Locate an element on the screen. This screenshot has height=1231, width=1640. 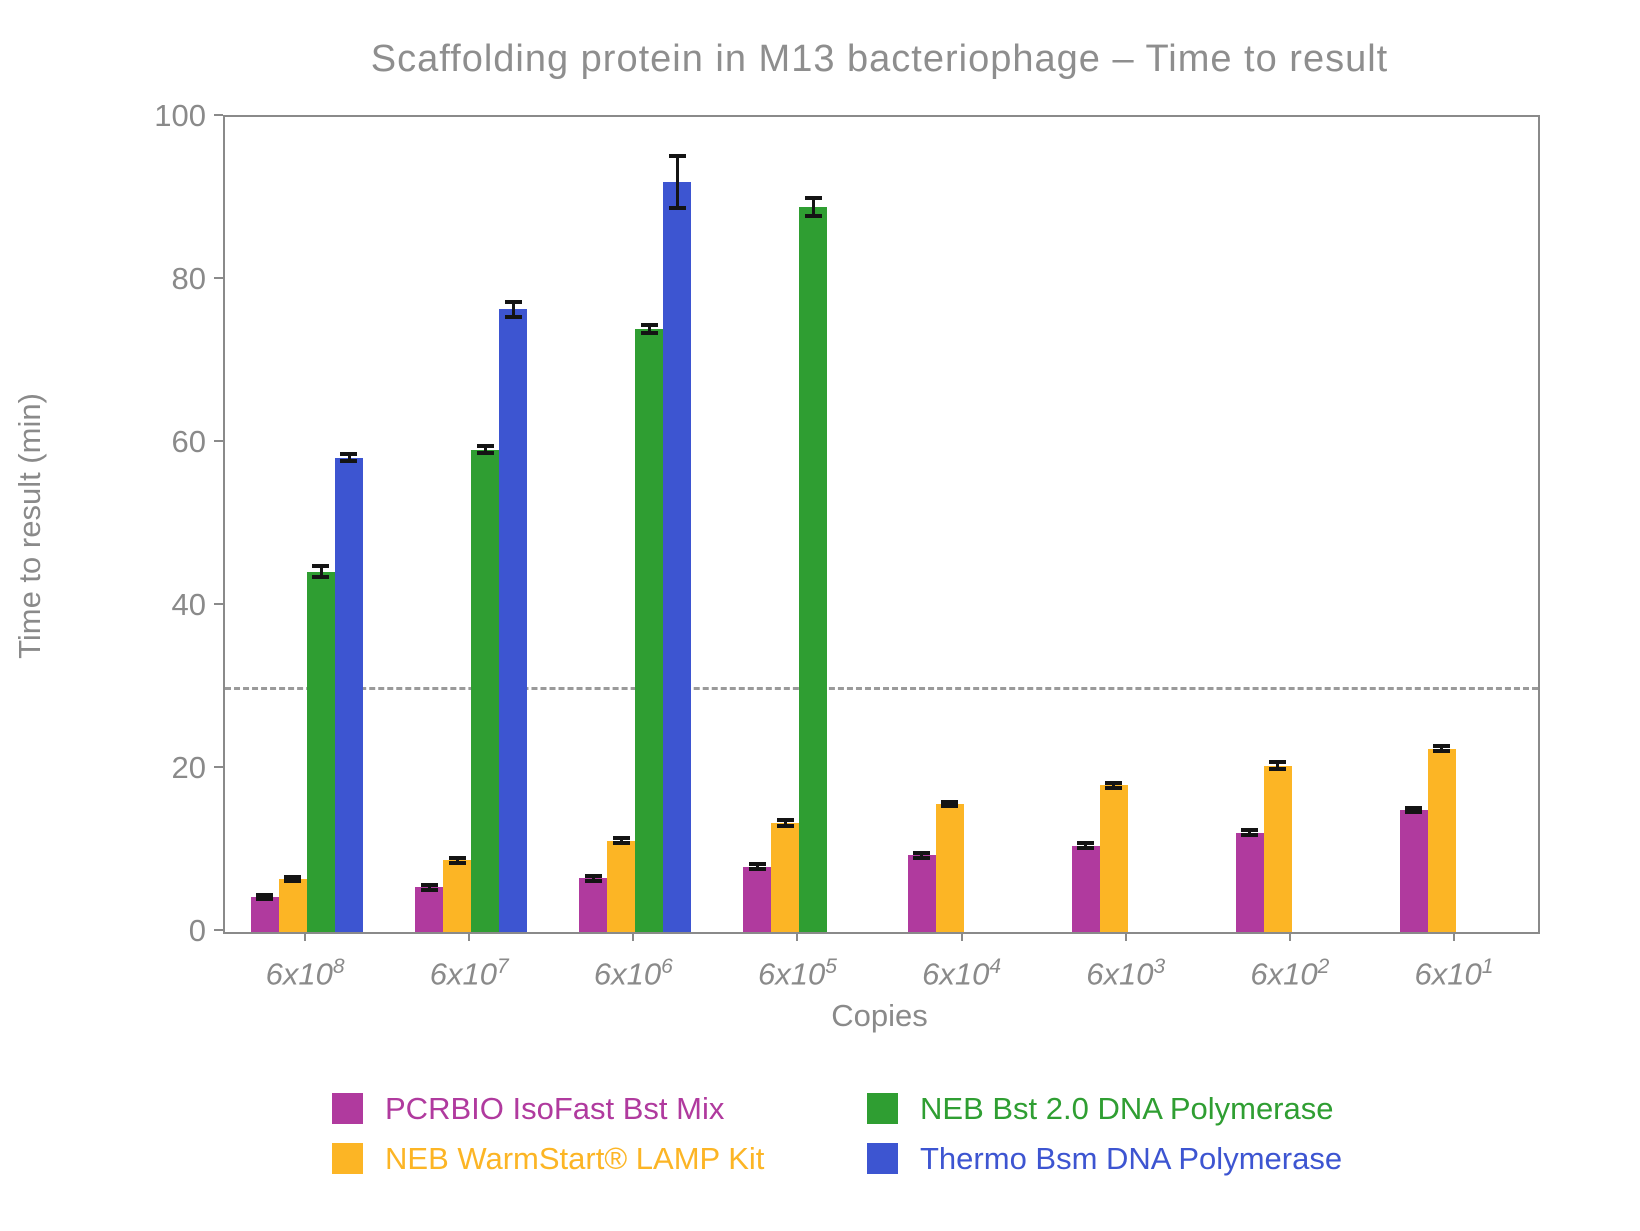
y-tick-label: 0 is located at coordinates (197, 930).